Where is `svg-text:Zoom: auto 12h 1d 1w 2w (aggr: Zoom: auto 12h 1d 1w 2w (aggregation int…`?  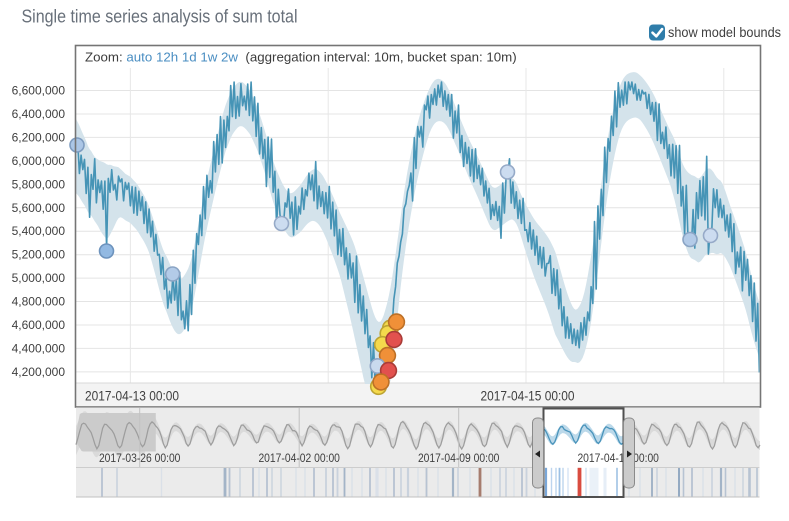 svg-text:Zoom: auto 12h 1d 1w 2w (aggr: Zoom: auto 12h 1d 1w 2w (aggregation int… is located at coordinates (301, 57).